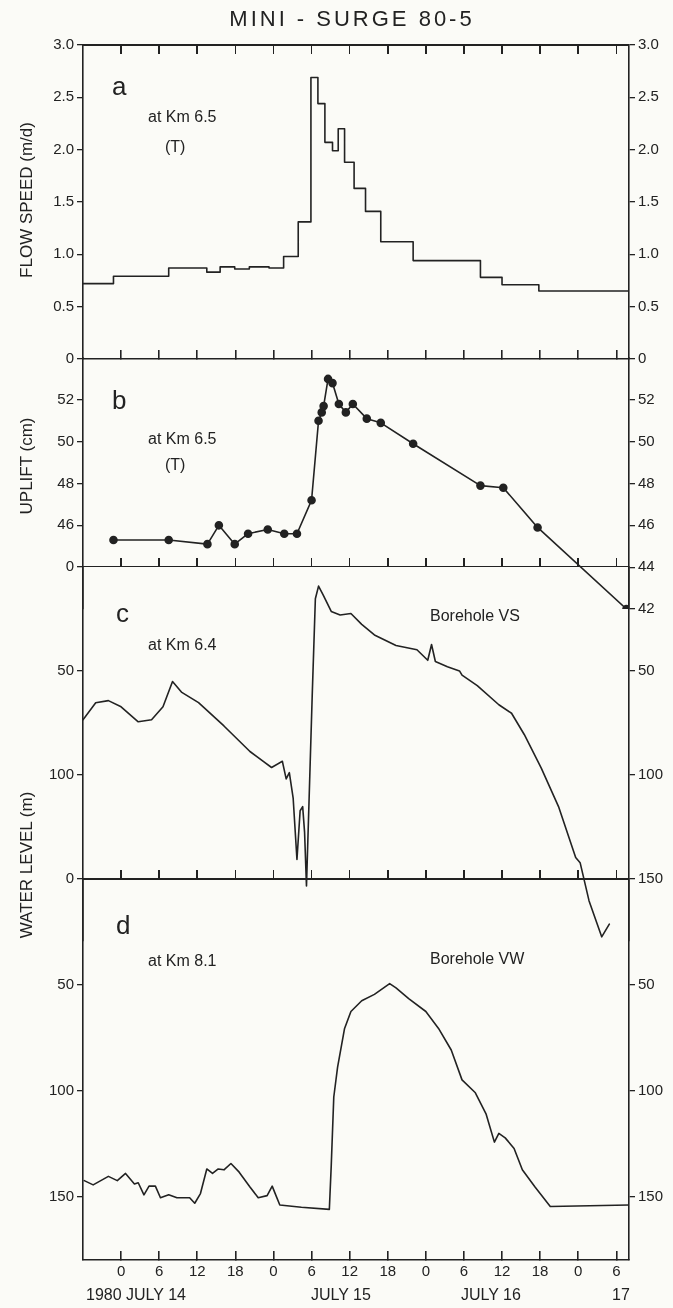  Describe the element at coordinates (27, 200) in the screenshot. I see `y-axis-title: FLOW SPEED (m/d)` at that location.